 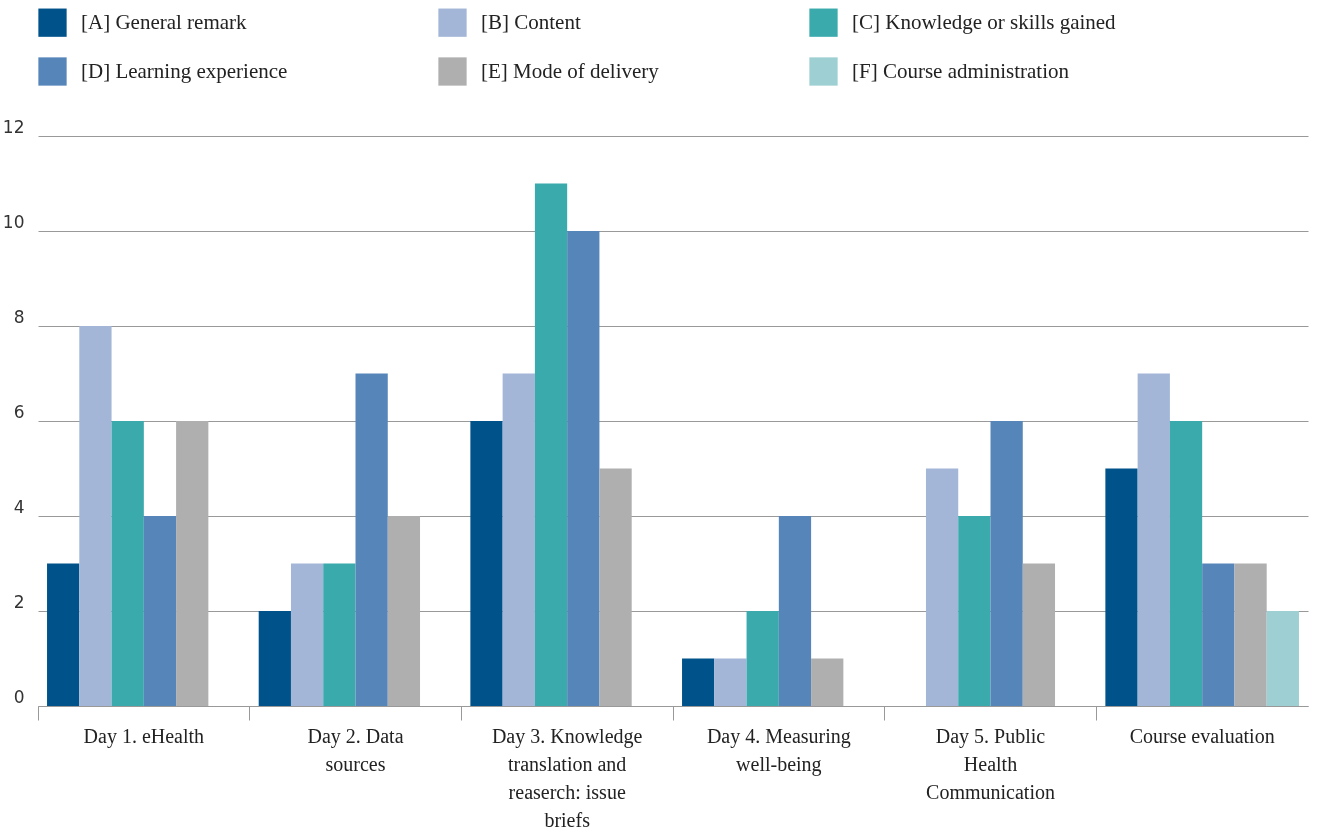 What do you see at coordinates (355, 749) in the screenshot?
I see `x-tick-label: Day 2. Data sources` at bounding box center [355, 749].